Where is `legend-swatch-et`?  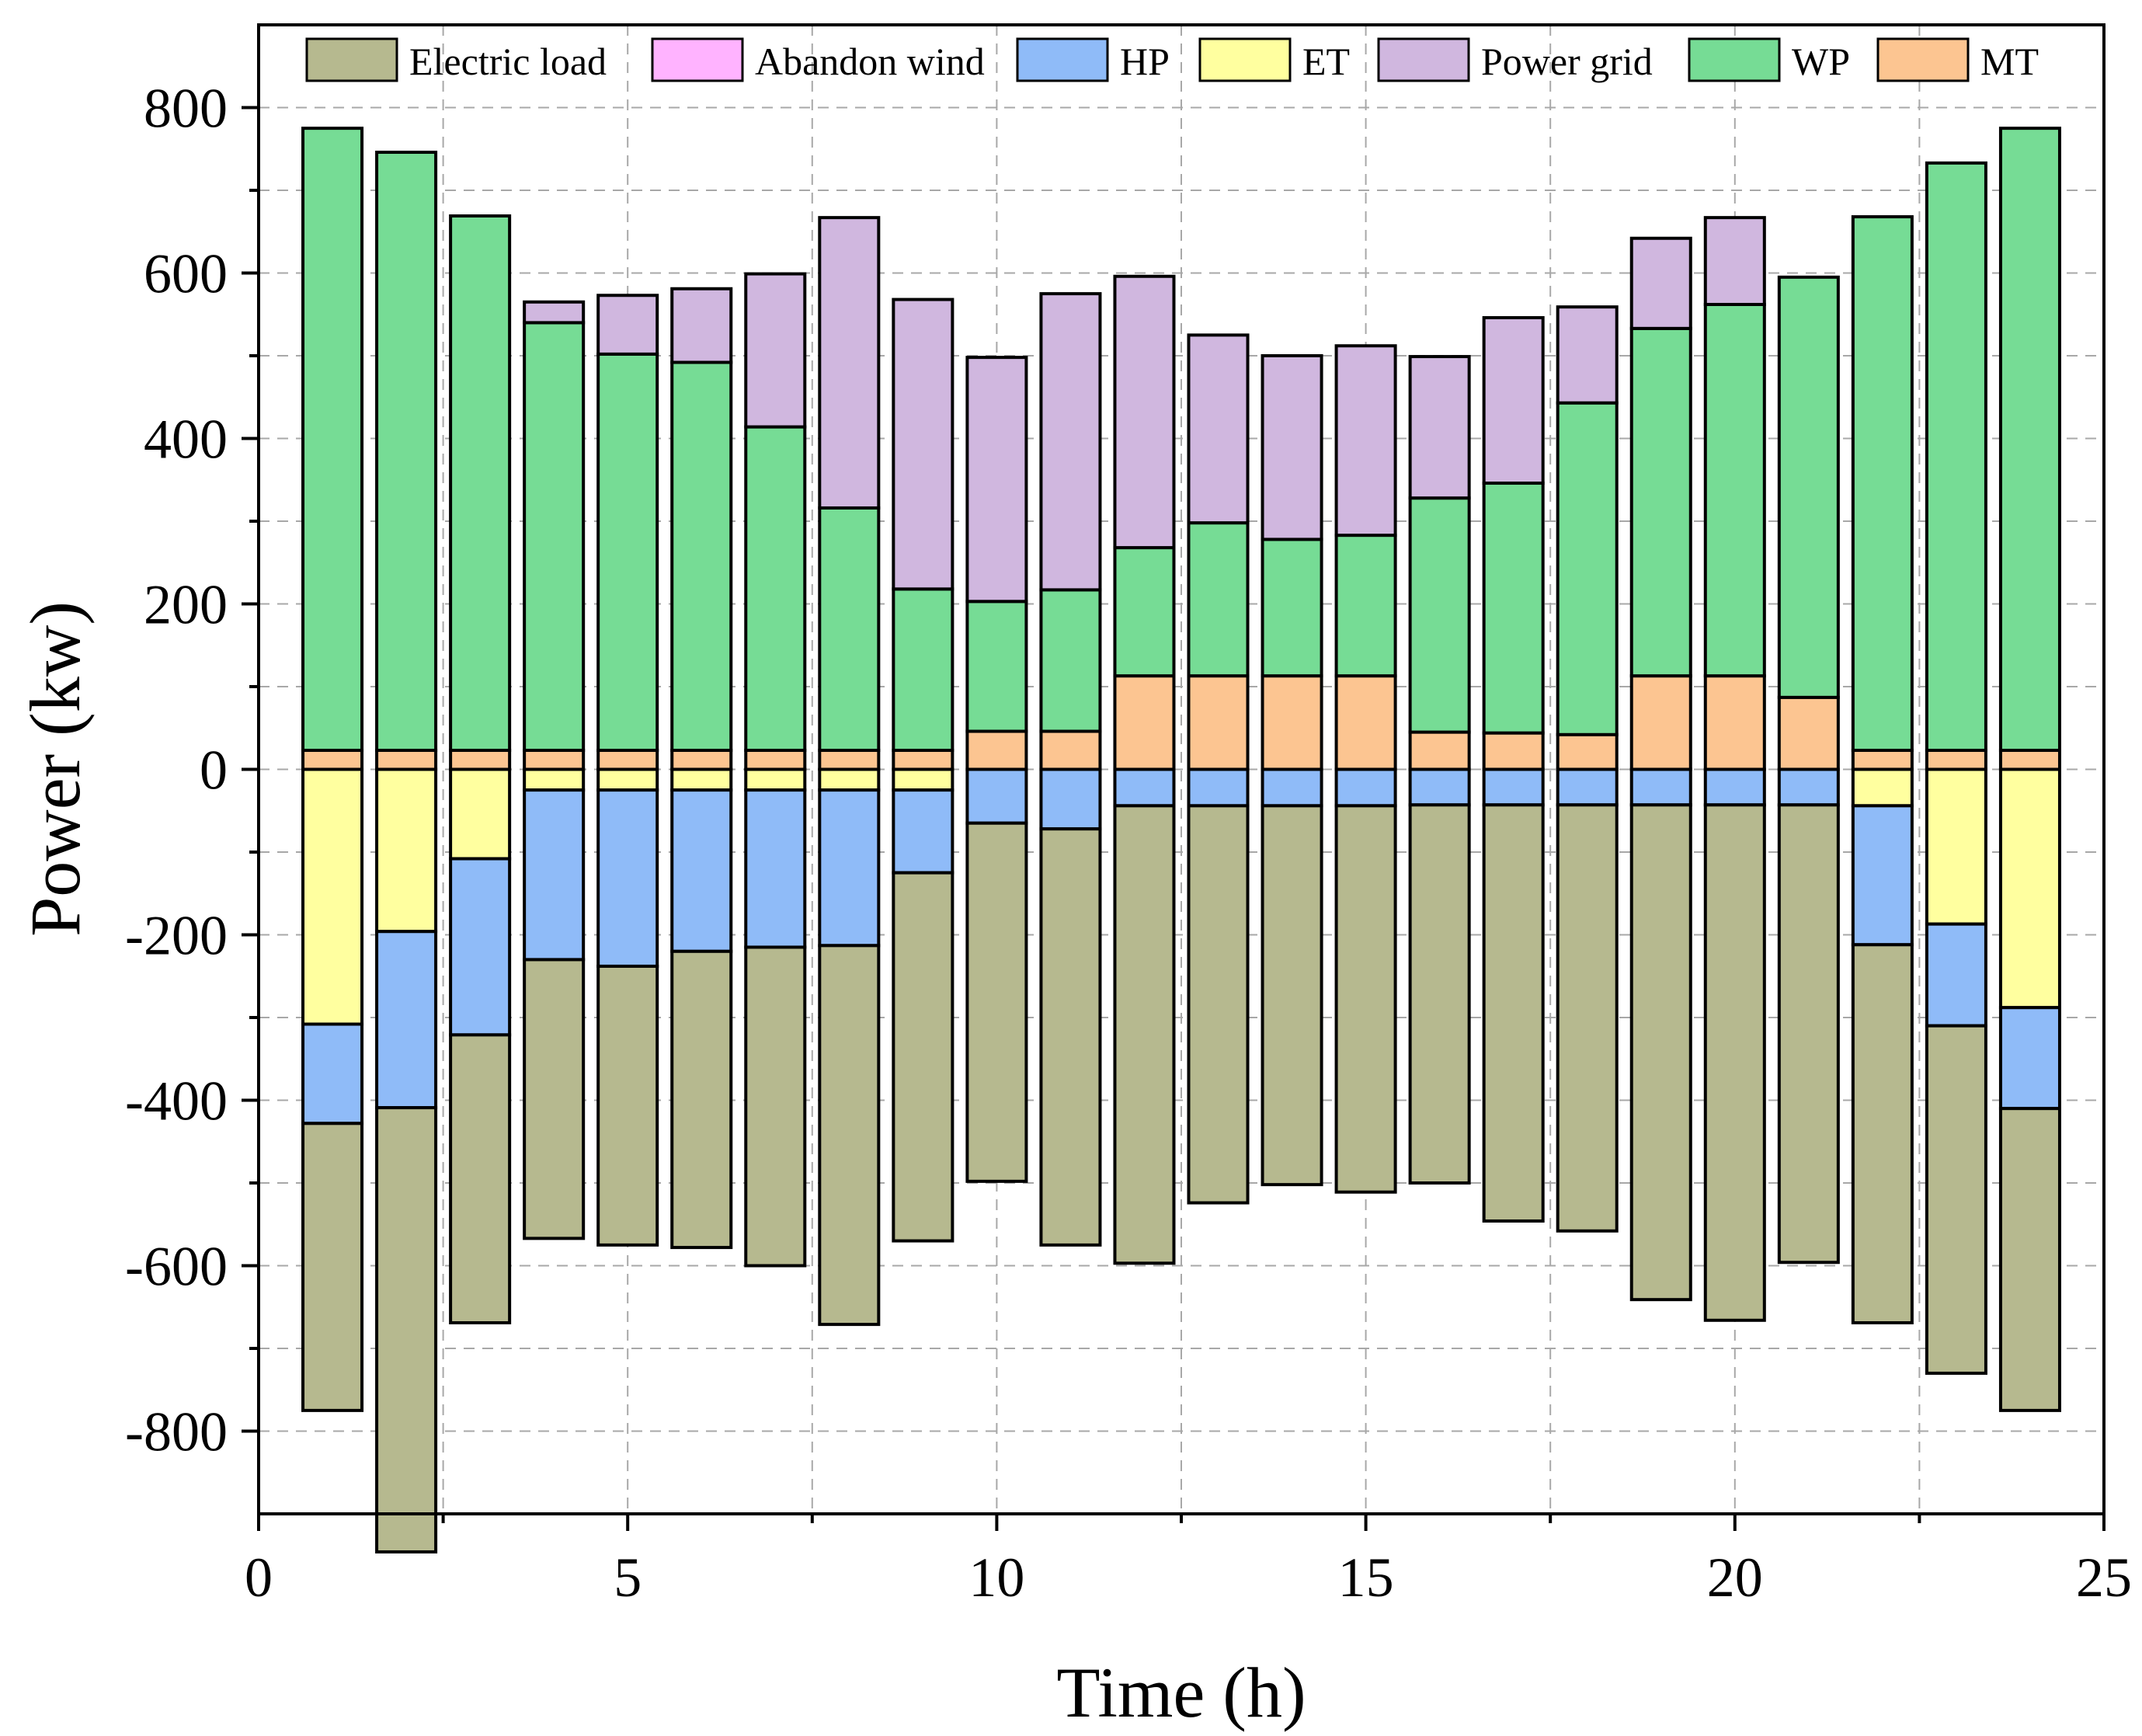 legend-swatch-et is located at coordinates (1245, 59).